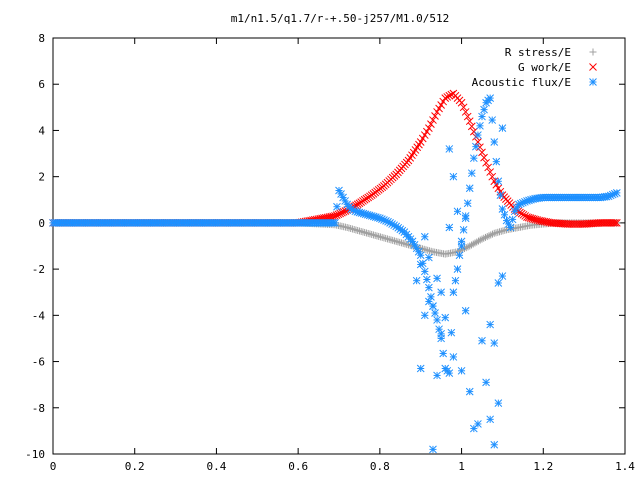 The width and height of the screenshot is (640, 480). What do you see at coordinates (534, 67) in the screenshot?
I see `legend: R stress/E G work/E Acoustic flux/E` at bounding box center [534, 67].